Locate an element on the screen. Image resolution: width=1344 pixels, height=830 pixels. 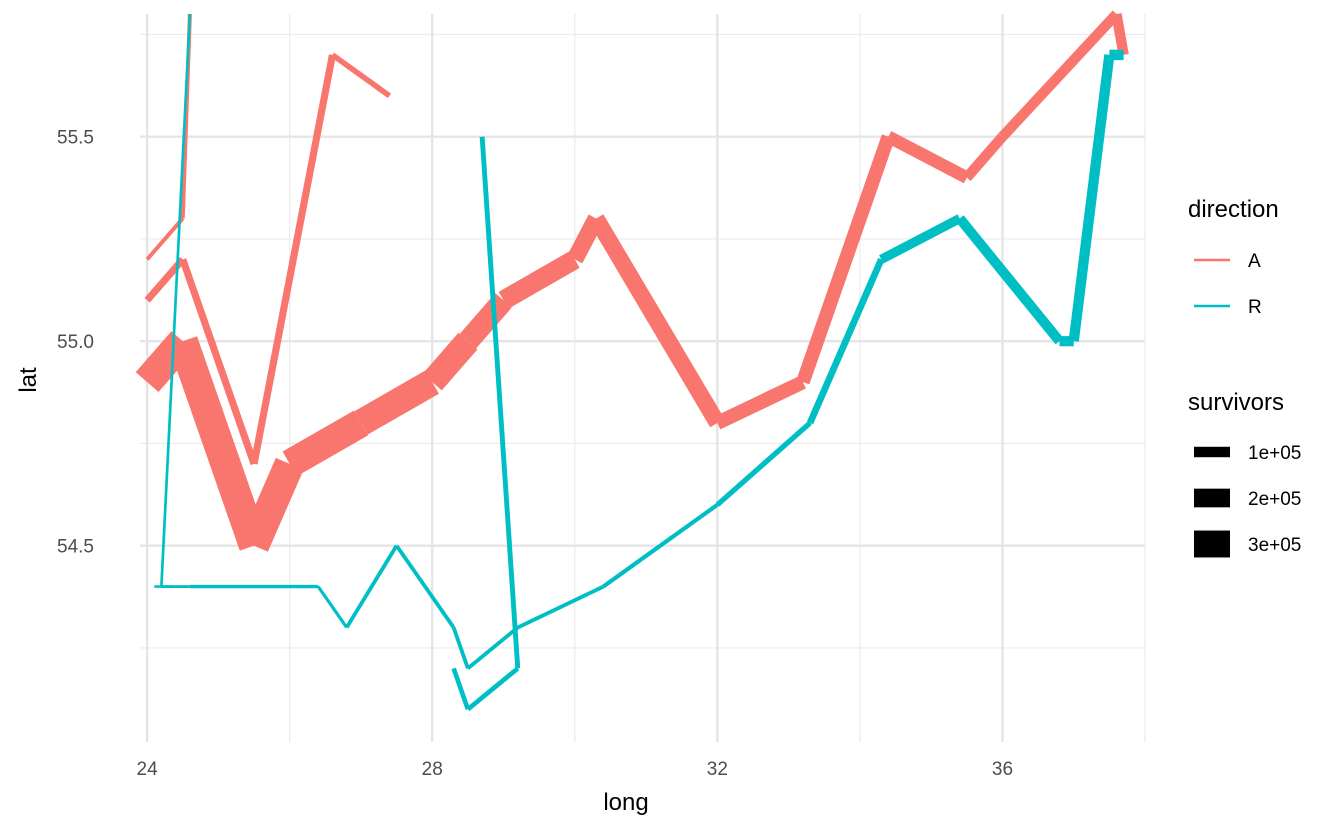
y-axis-ticks: 54.5 55.0 55.5 is located at coordinates (75, 343).